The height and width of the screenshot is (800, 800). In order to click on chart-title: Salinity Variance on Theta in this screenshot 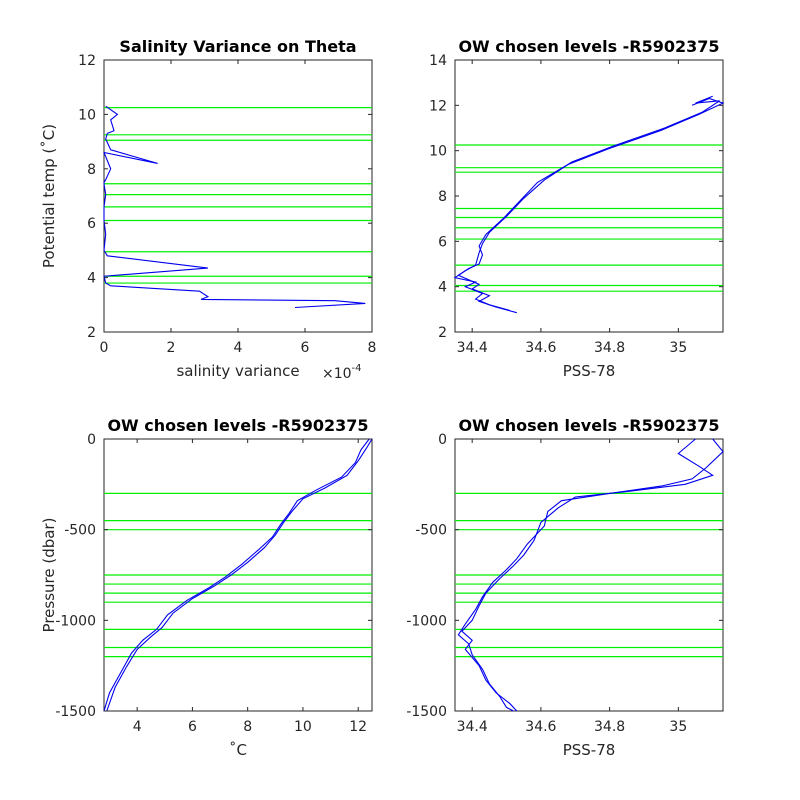, I will do `click(237, 46)`.